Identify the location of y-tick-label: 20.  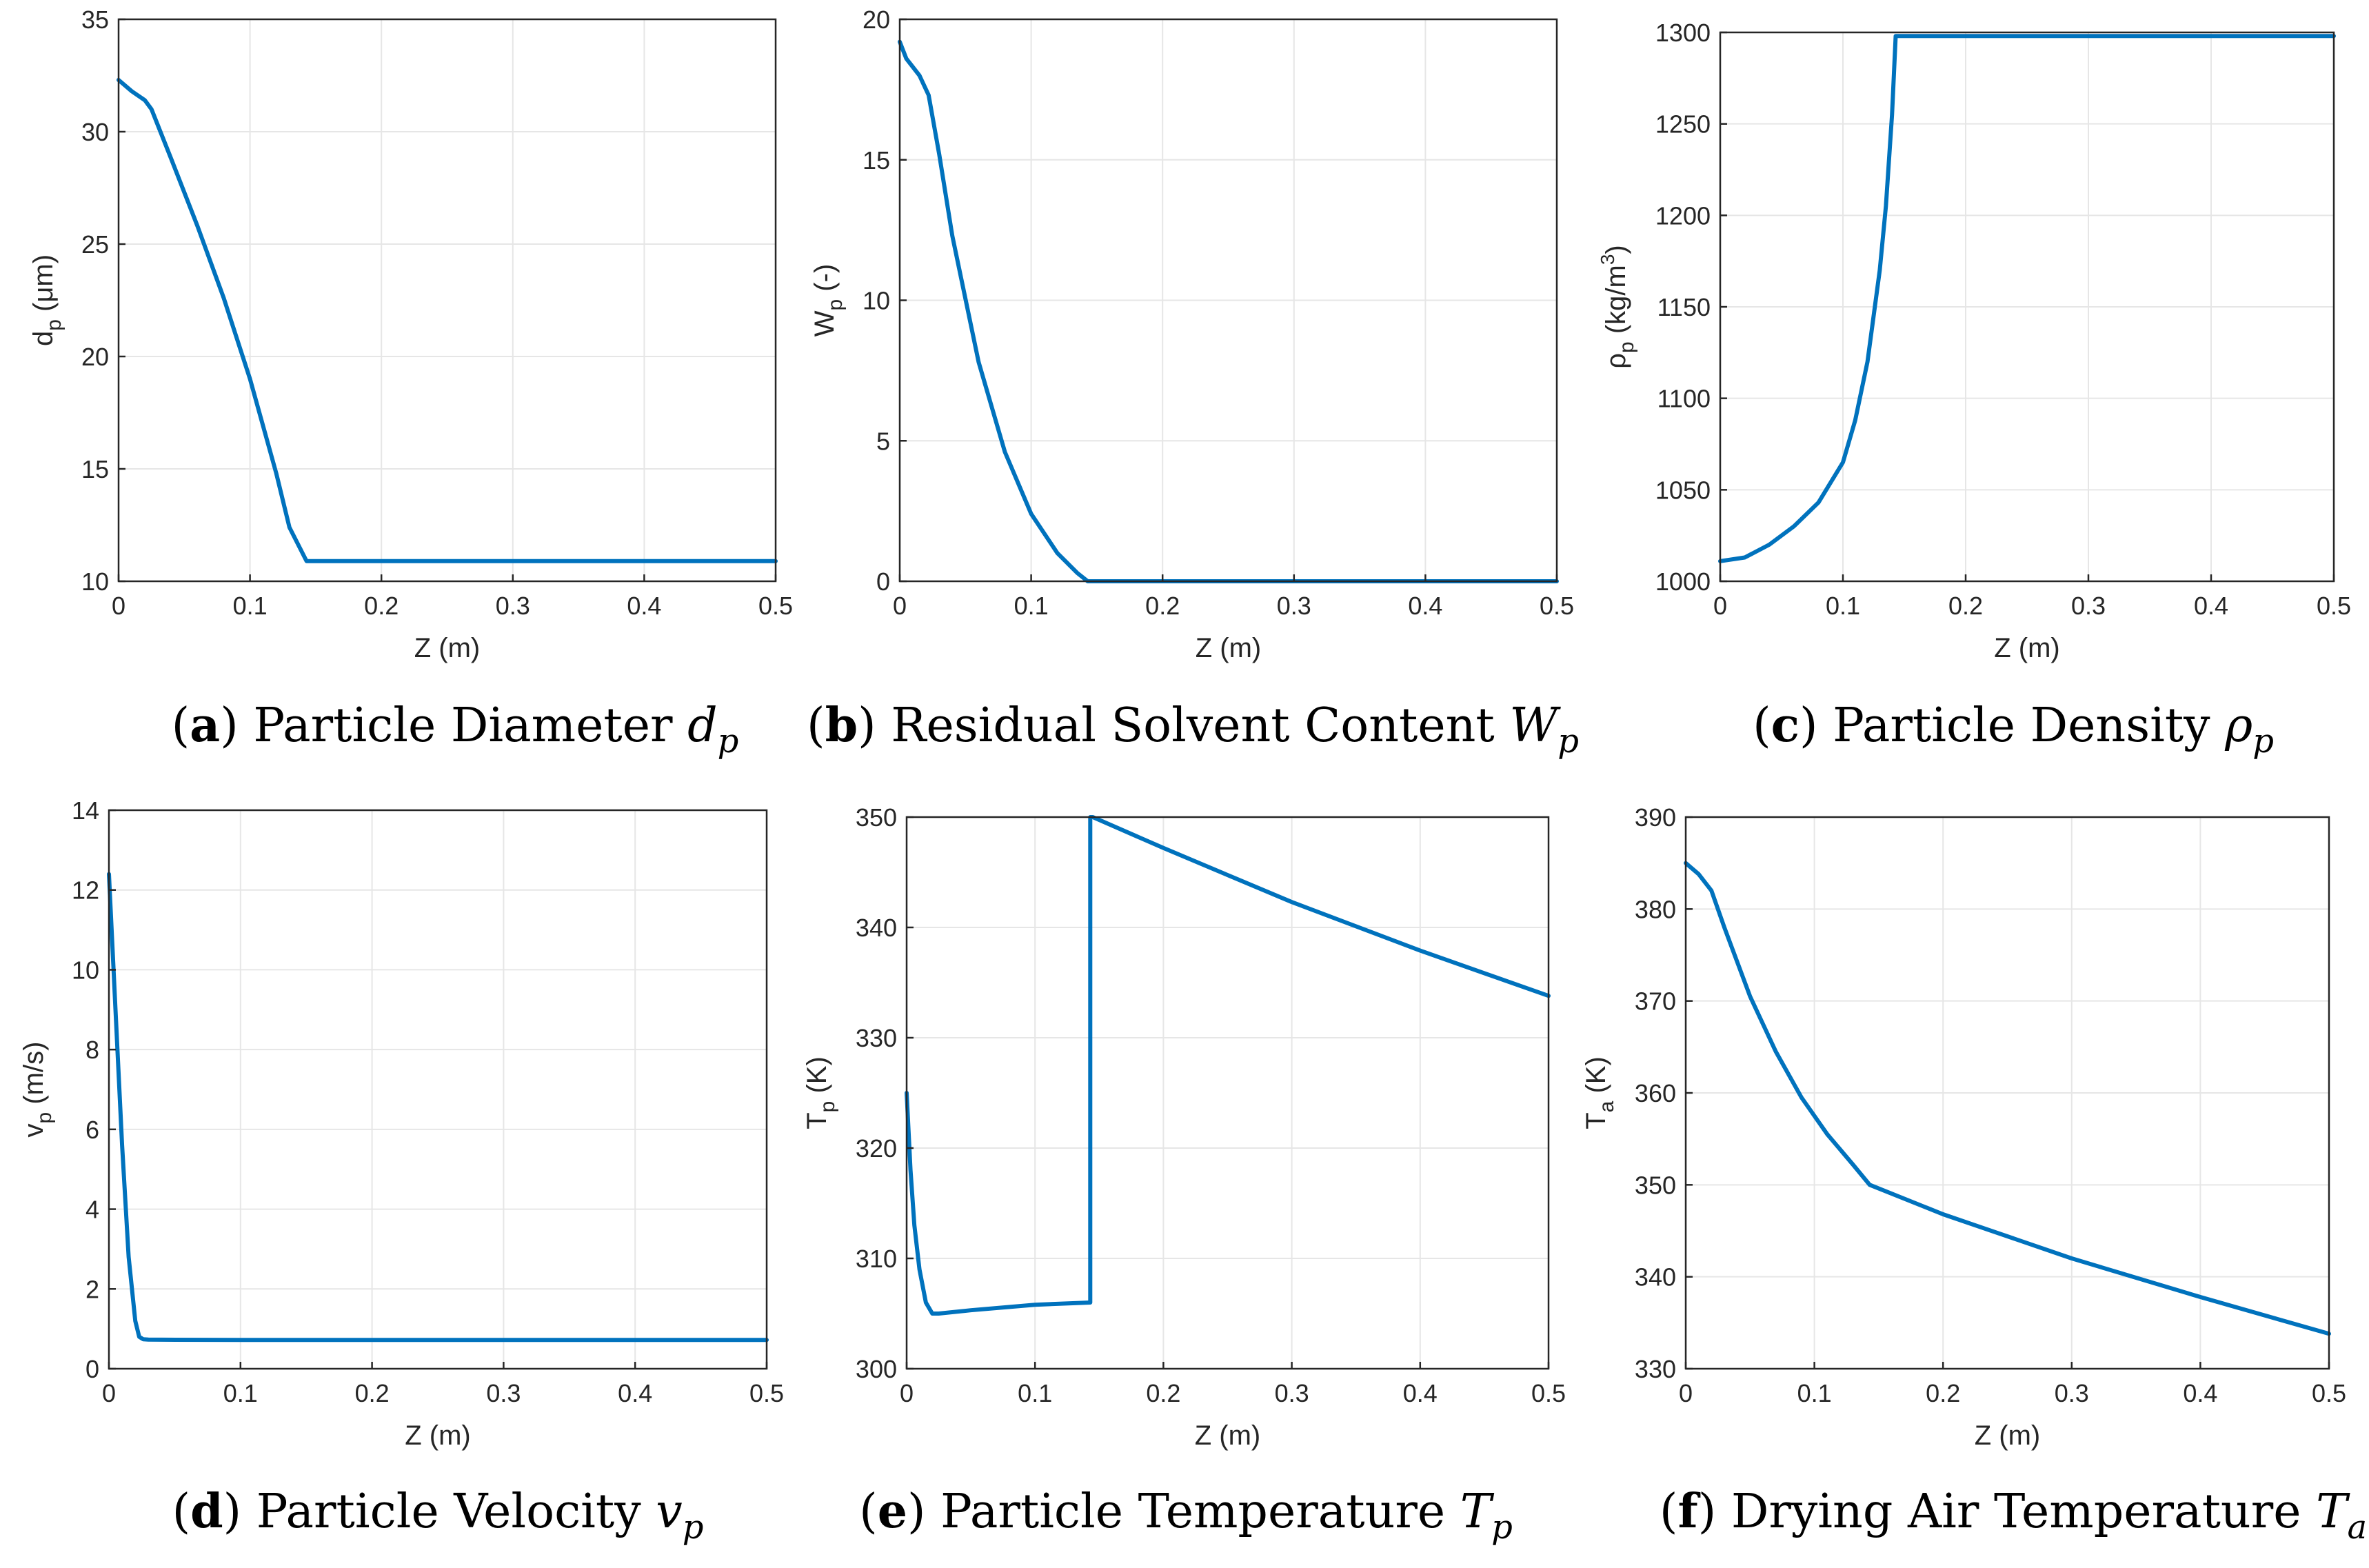
(95, 357).